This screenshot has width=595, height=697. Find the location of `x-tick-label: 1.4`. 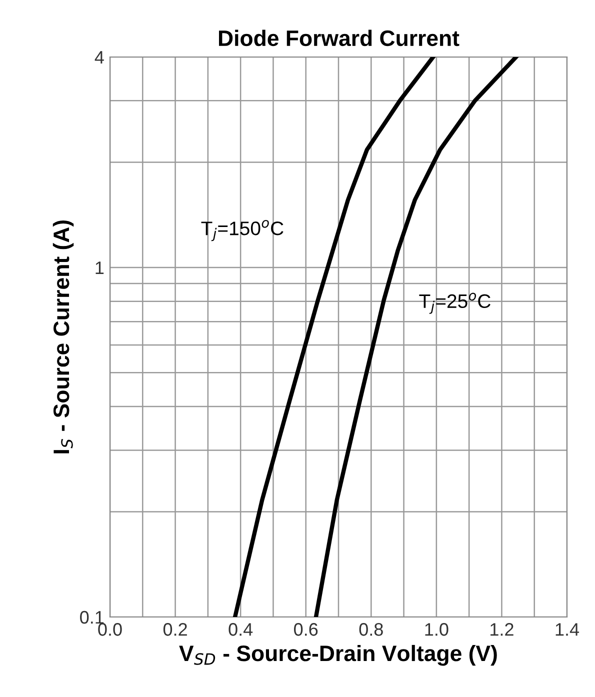

x-tick-label: 1.4 is located at coordinates (568, 629).